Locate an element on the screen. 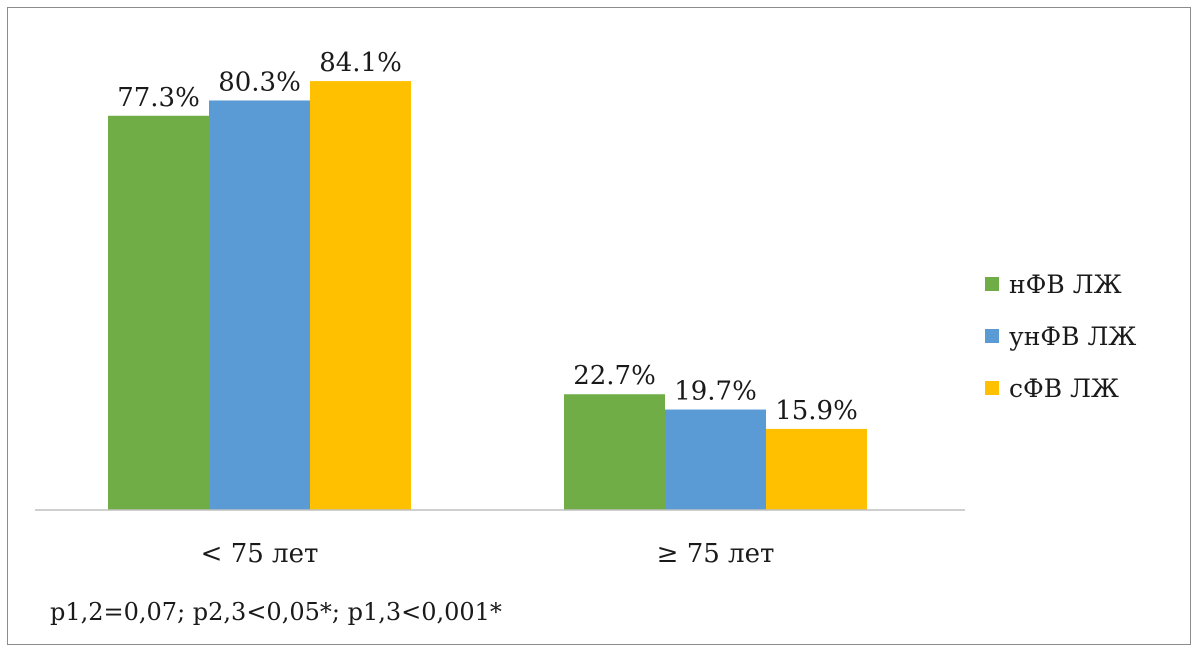 This screenshot has width=1200, height=654. legend: нФВ ЛЖ унФВ ЛЖ сФВ ЛЖ is located at coordinates (1060, 336).